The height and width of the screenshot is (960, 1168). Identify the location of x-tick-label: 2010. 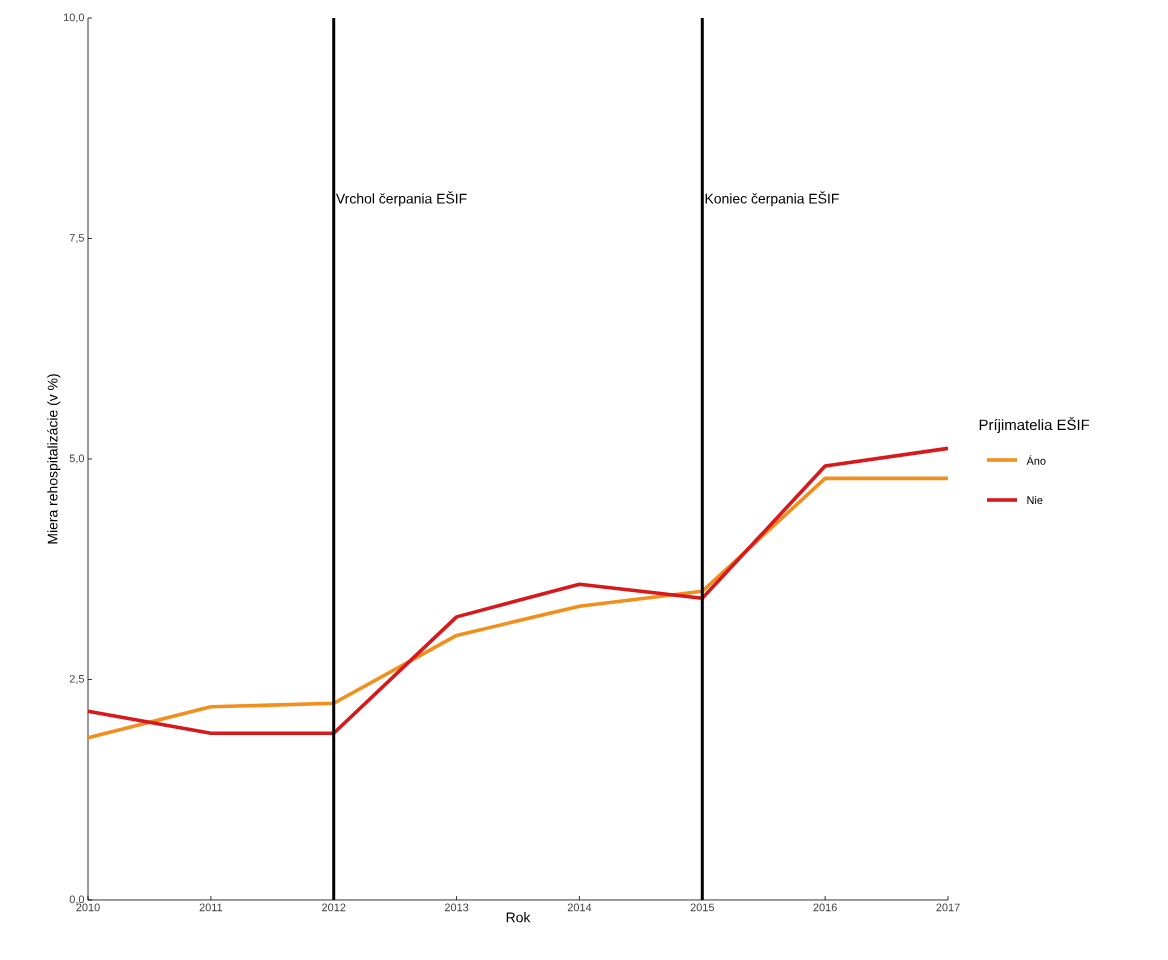
(88, 907).